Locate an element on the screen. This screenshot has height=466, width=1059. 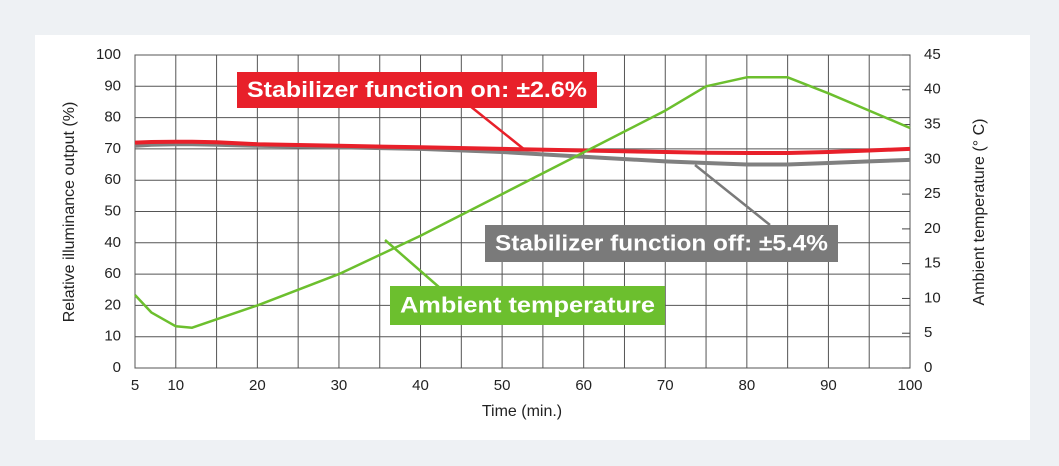
y2-tick-label: 40 is located at coordinates (932, 89).